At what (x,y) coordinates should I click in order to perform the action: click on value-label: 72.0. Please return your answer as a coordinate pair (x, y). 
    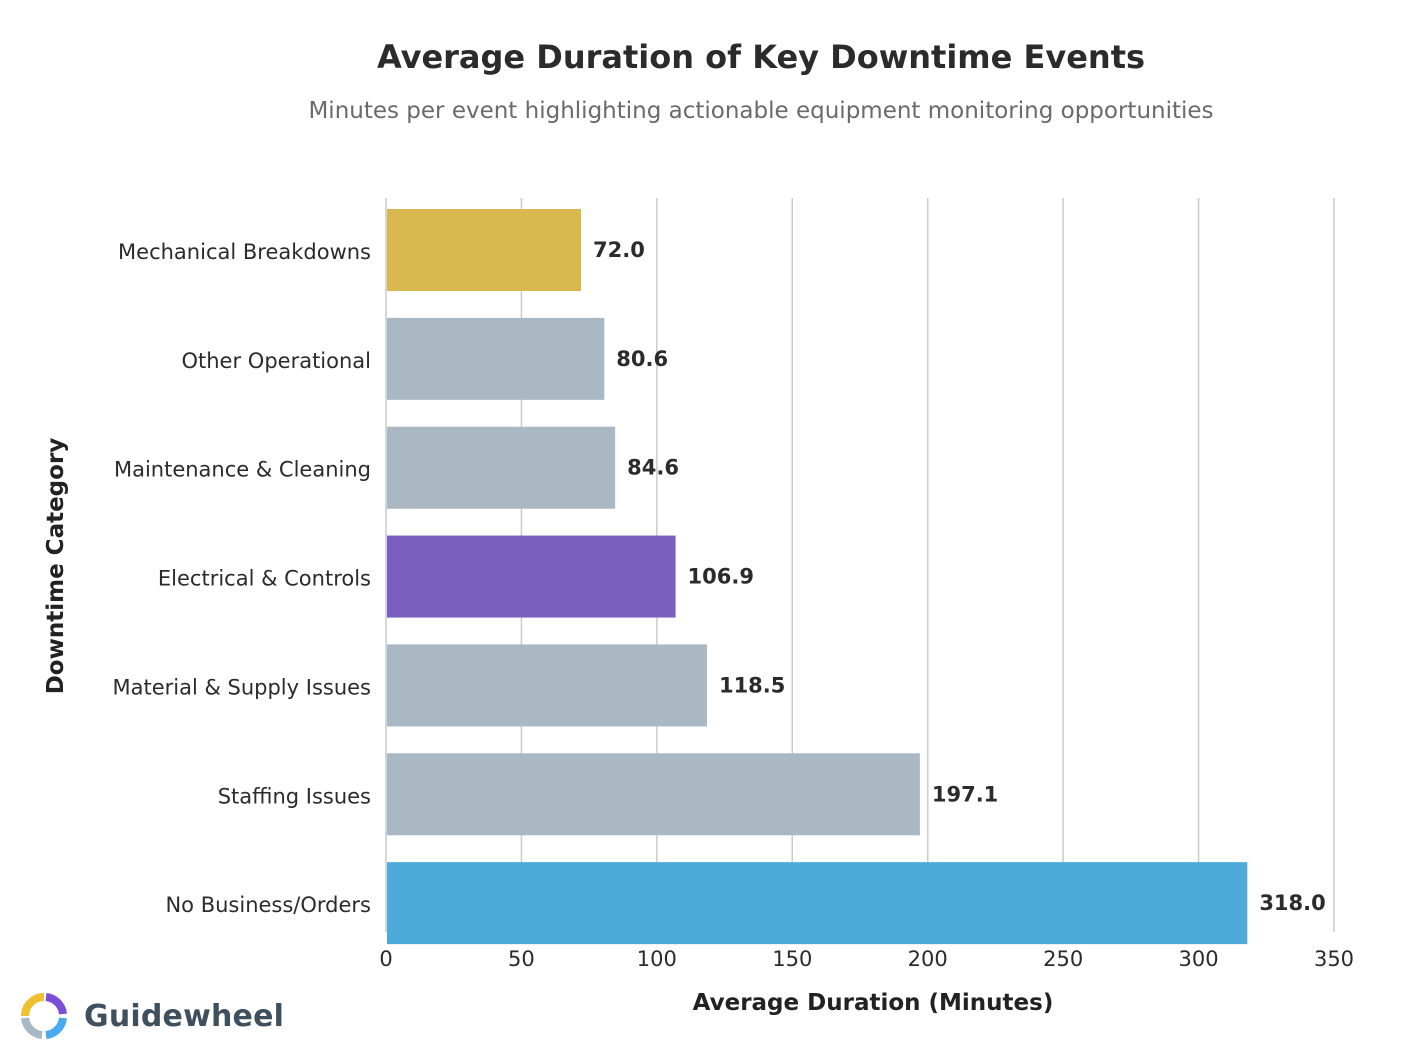
    Looking at the image, I should click on (619, 250).